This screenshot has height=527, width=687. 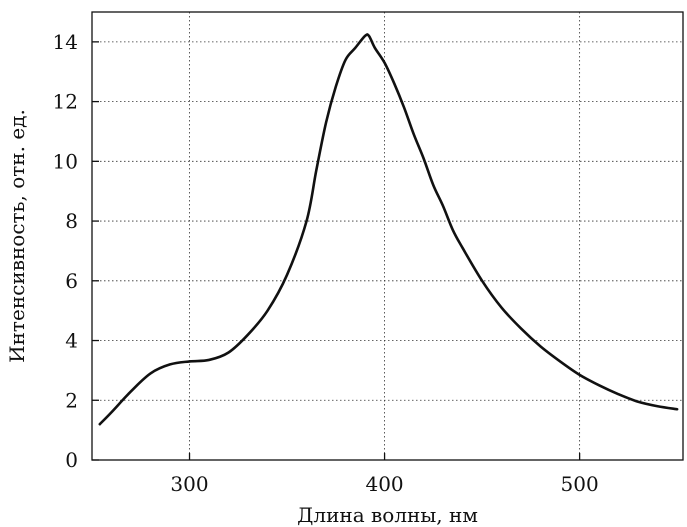 I want to click on y-axis-title: Интенсивность, отн. ед., so click(x=17, y=236).